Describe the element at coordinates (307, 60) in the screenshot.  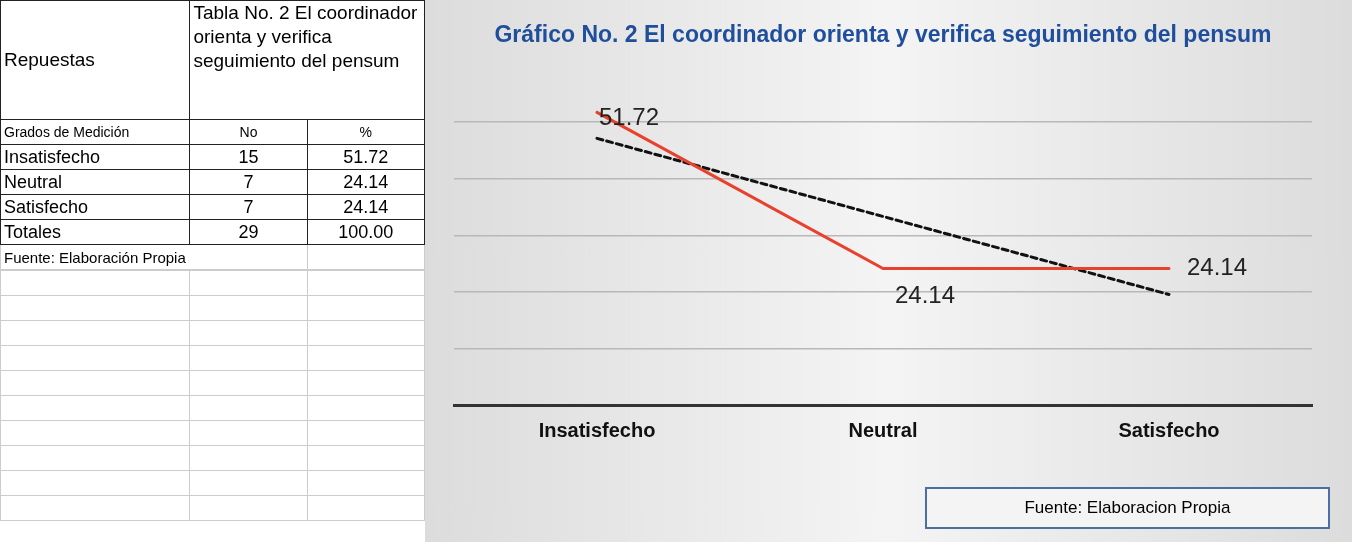
I see `text: Tabla No. 2 El coordinador orienta y verifica seguimiento del pensum` at that location.